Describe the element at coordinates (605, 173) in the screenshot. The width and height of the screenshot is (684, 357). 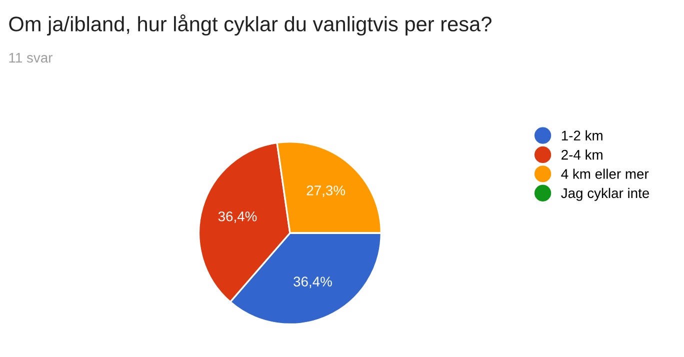
I see `legend-label: 4 km eller mer` at that location.